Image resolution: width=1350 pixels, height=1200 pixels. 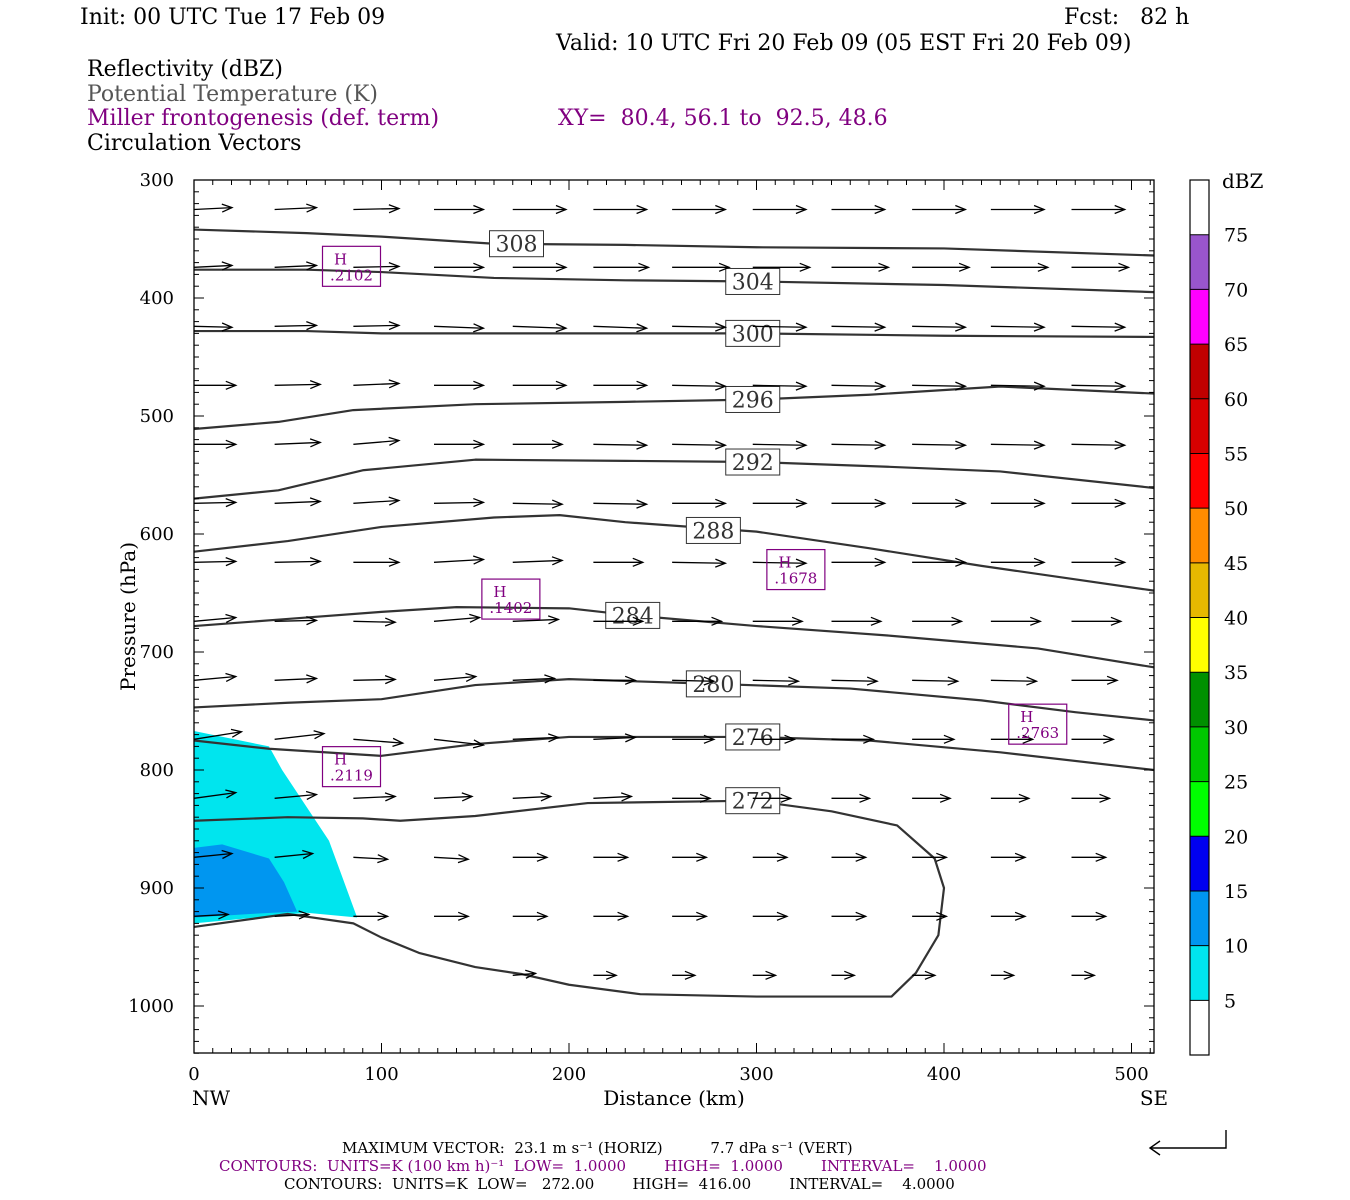 I want to click on frontogenesis-max-letter: H, so click(x=499, y=592).